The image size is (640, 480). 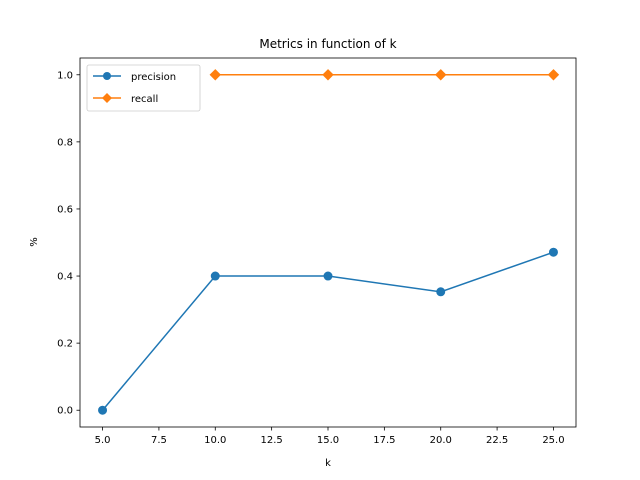 I want to click on legend-marker-precision, so click(x=107, y=76).